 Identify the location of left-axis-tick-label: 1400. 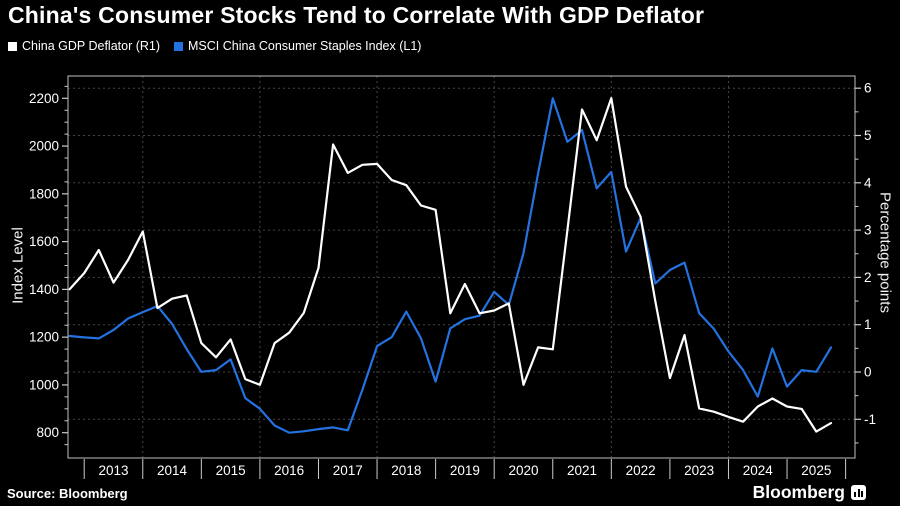
(44, 289).